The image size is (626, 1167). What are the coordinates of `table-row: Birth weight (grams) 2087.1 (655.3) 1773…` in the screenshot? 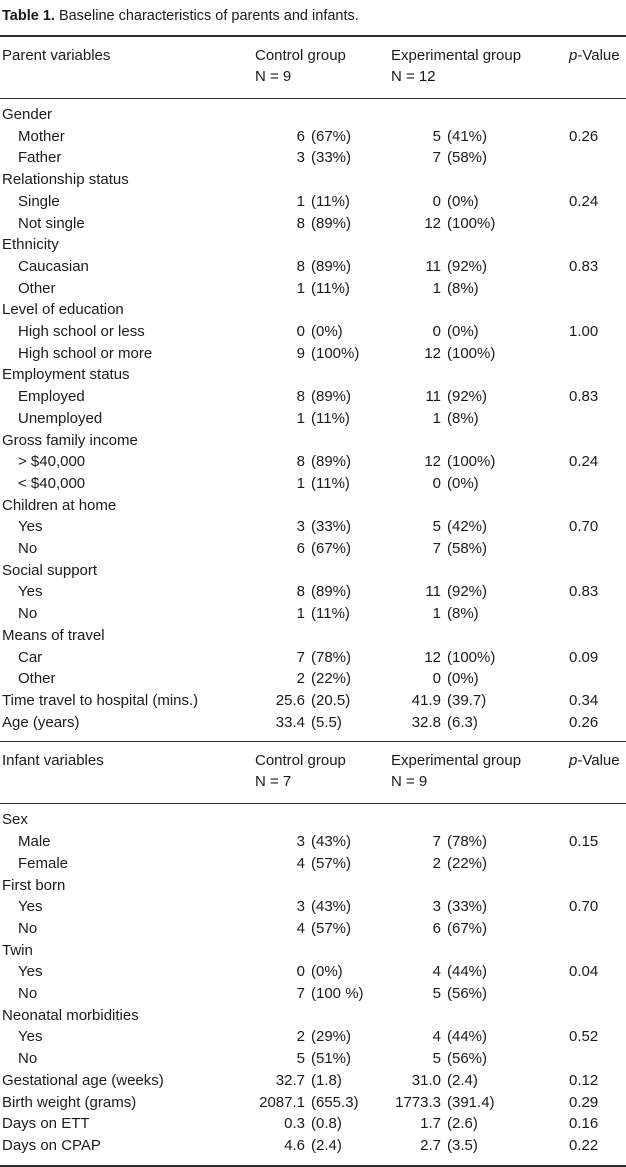 It's located at (313, 1103).